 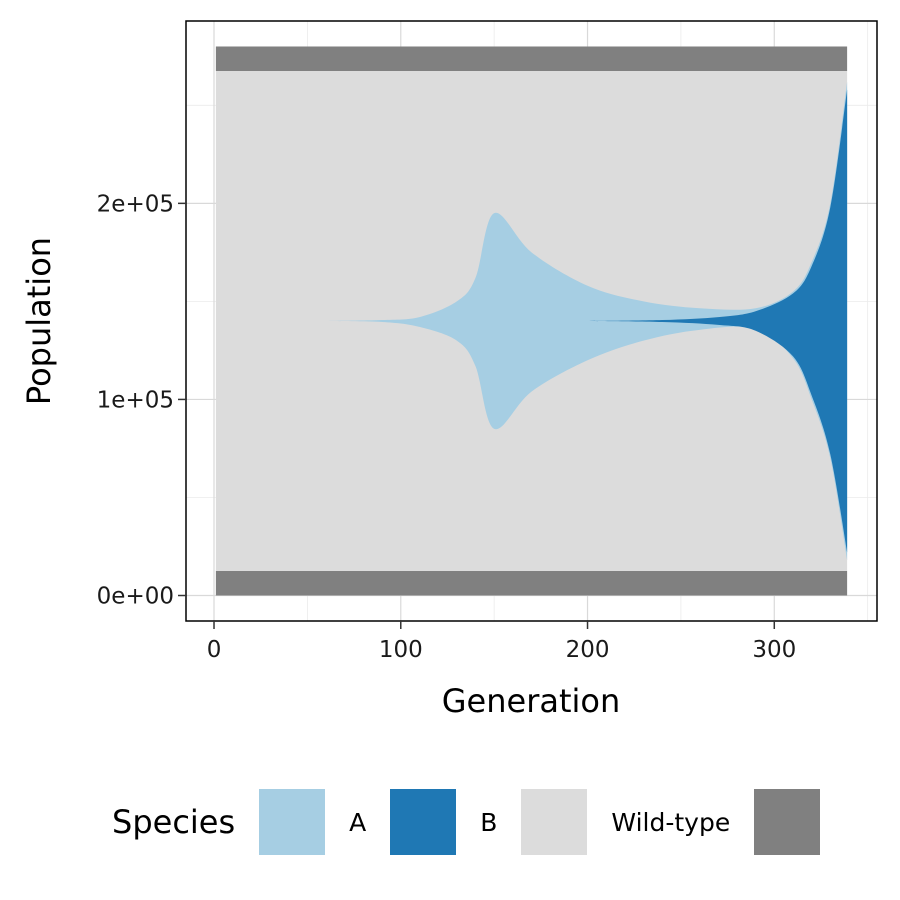 What do you see at coordinates (358, 822) in the screenshot?
I see `legend-label-a: A` at bounding box center [358, 822].